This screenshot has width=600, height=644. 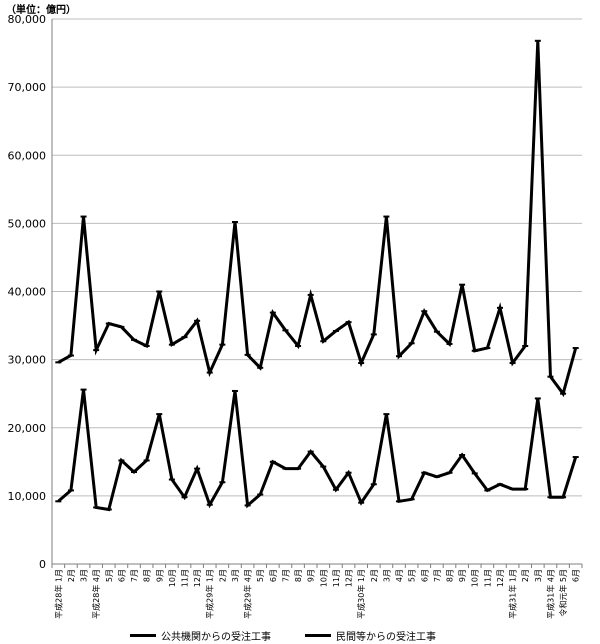 I want to click on legend: 公共機関からの受注工事 民間等からの受注工事, so click(x=300, y=635).